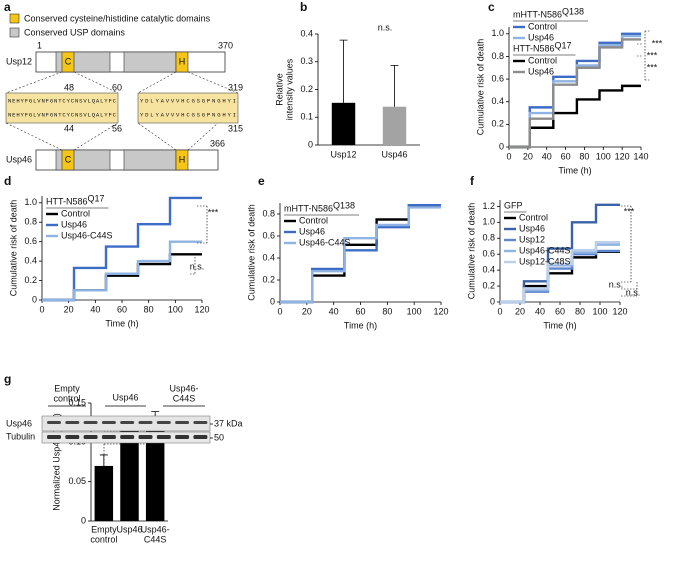  I want to click on row-label: Tubulin, so click(20, 436).